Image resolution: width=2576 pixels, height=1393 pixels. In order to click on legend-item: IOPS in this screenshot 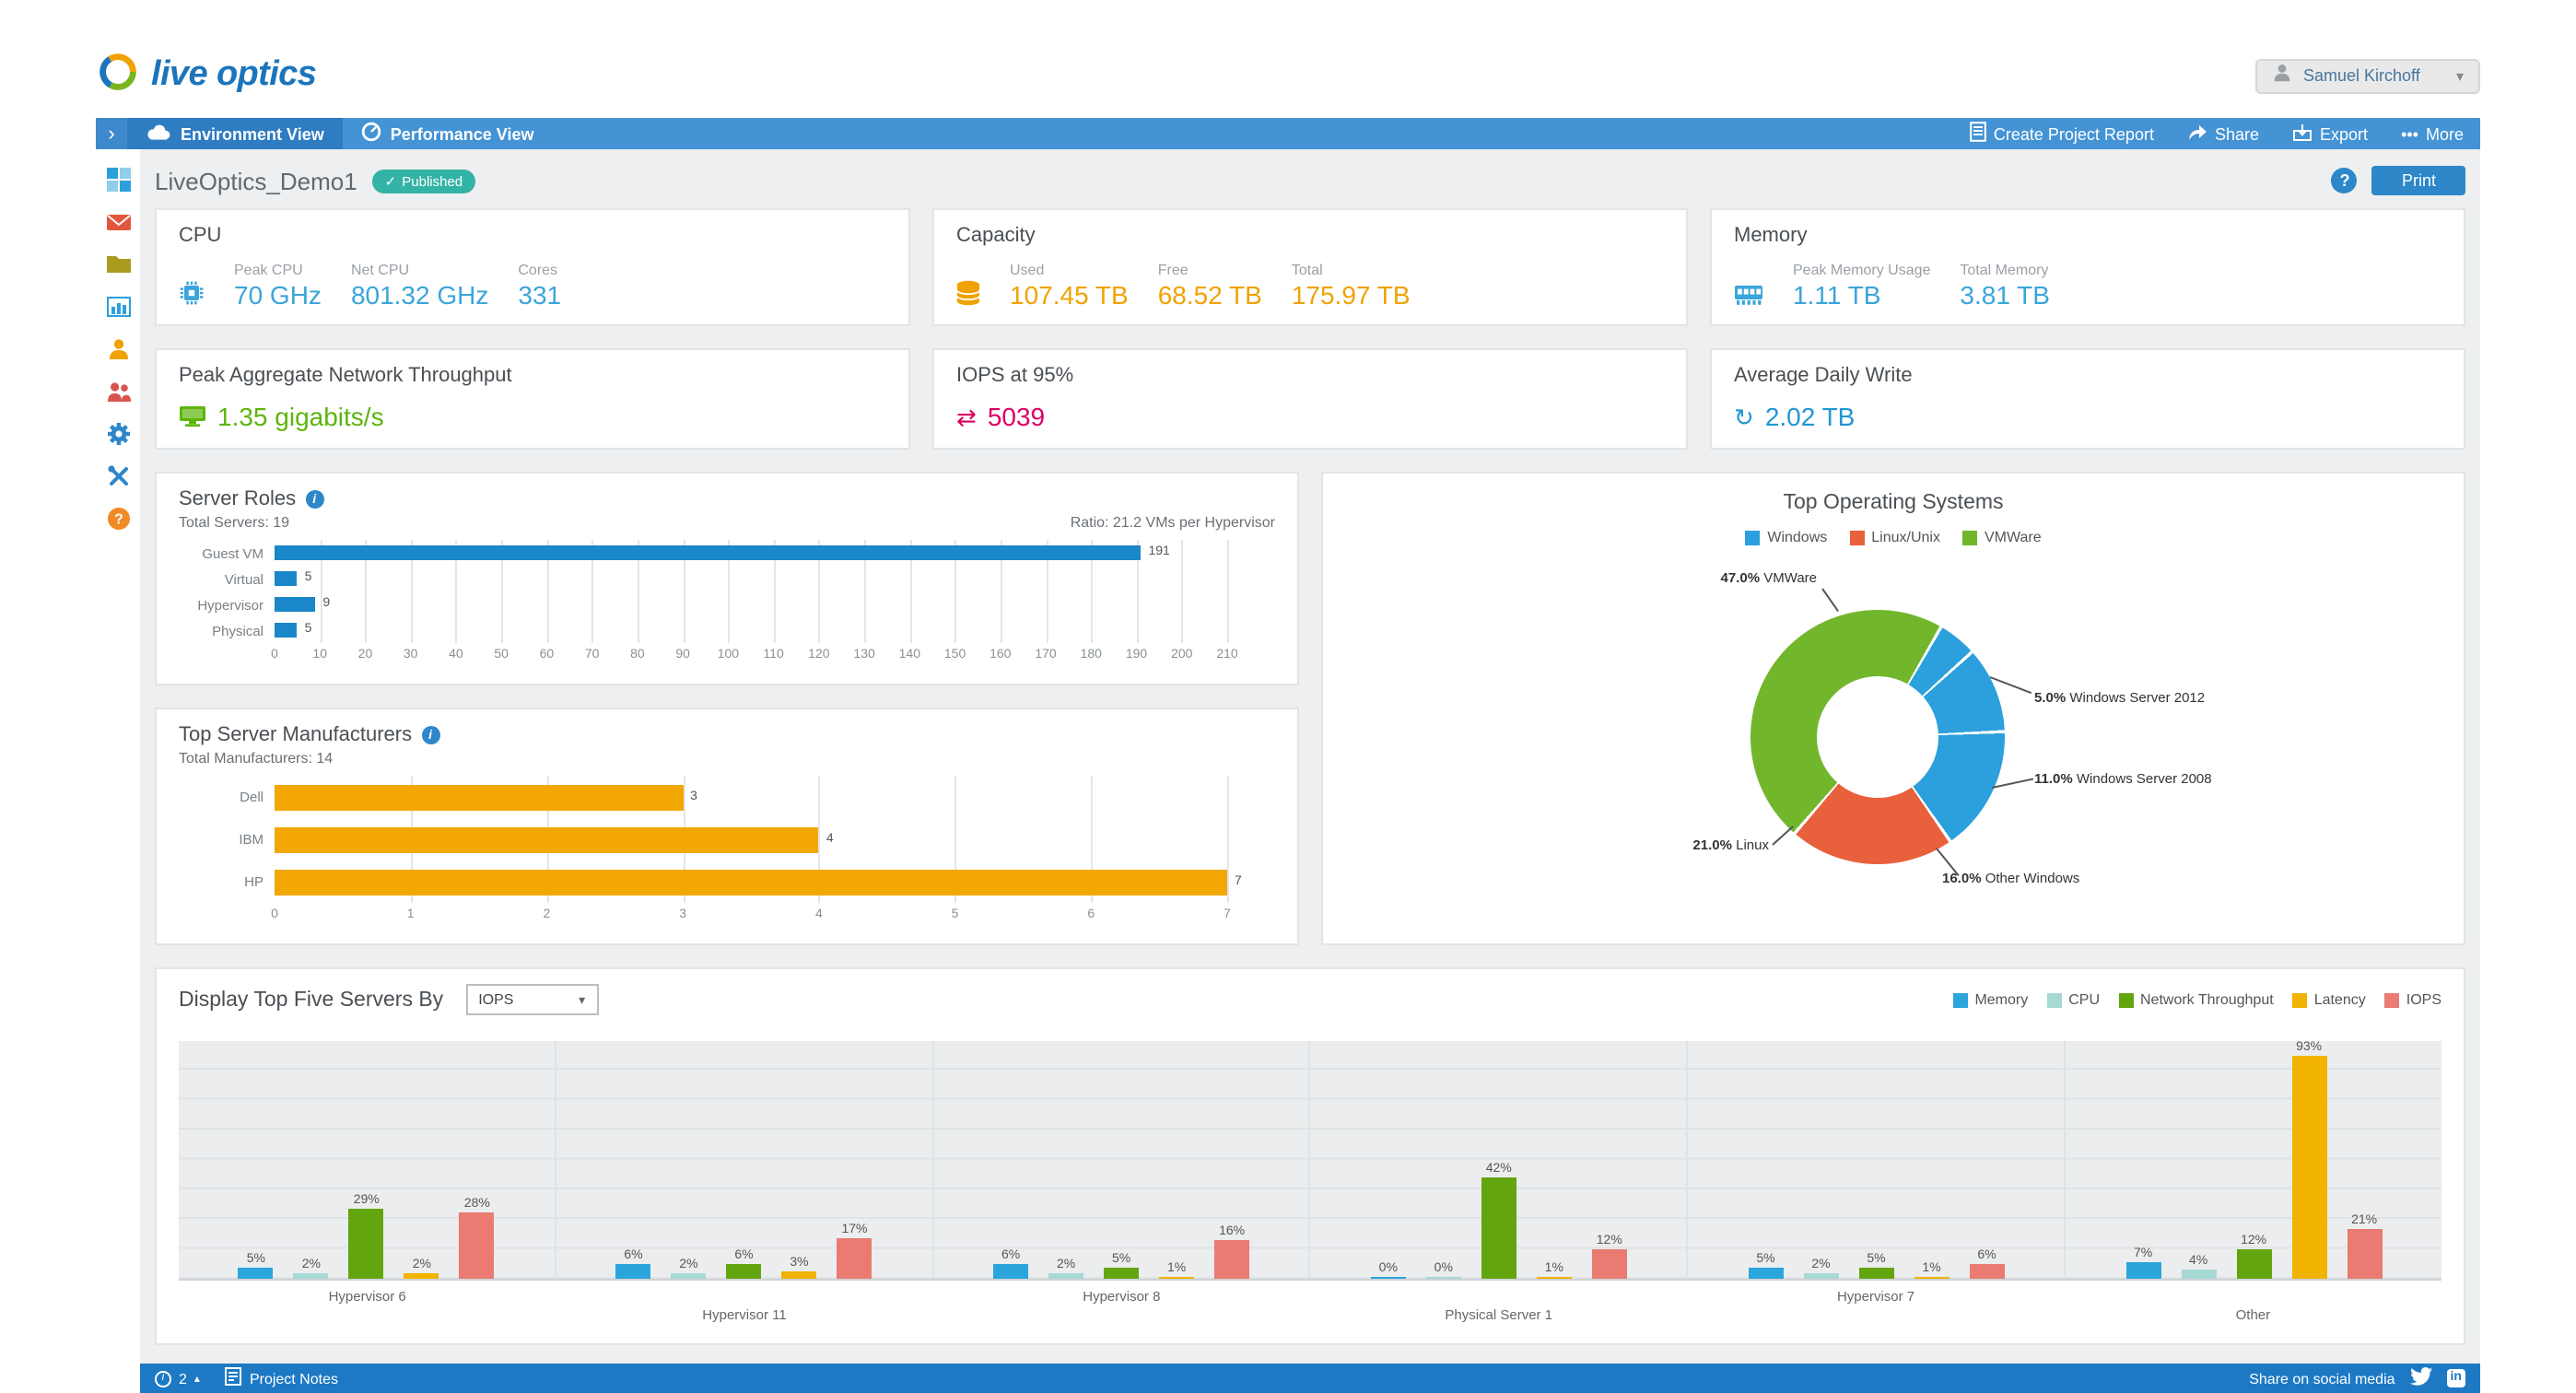, I will do `click(2412, 999)`.